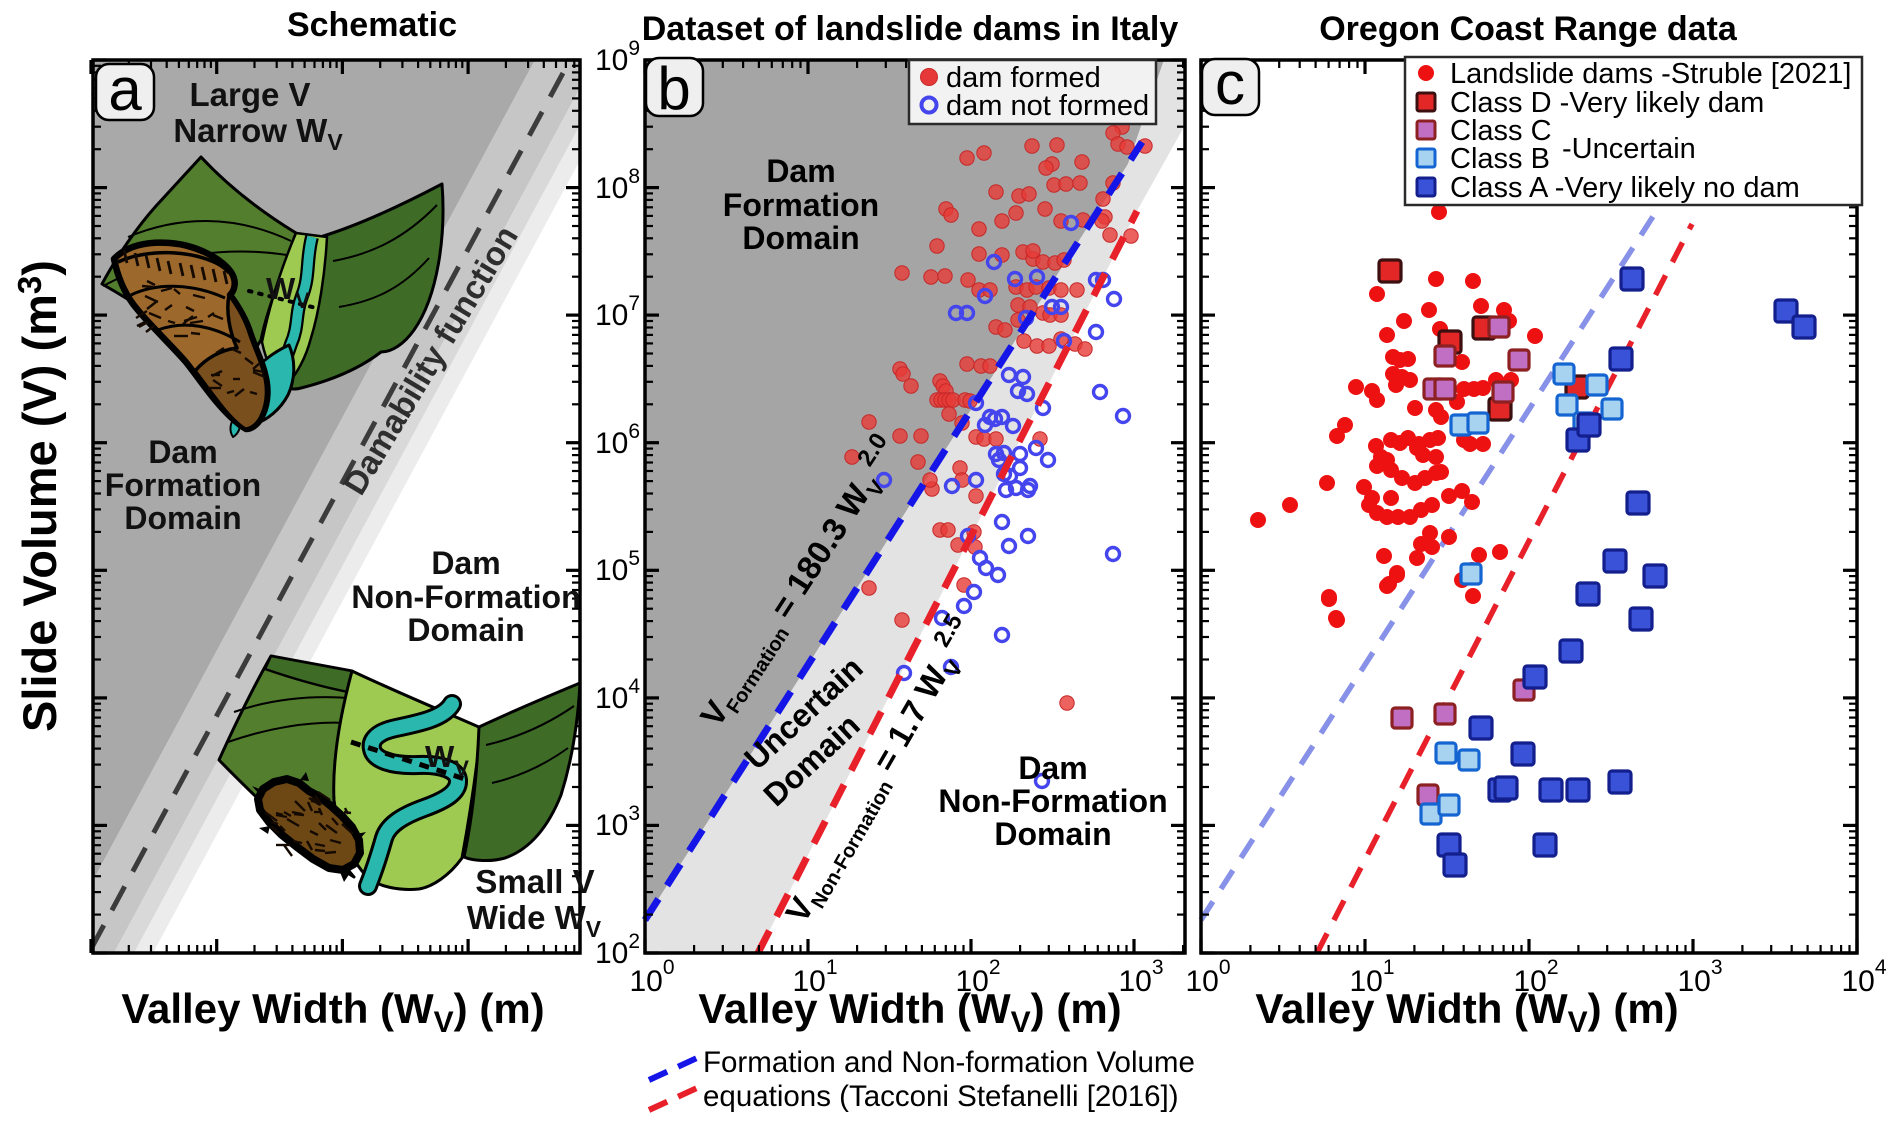 The image size is (1892, 1126). What do you see at coordinates (125, 89) in the screenshot?
I see `svg-text: a` at bounding box center [125, 89].